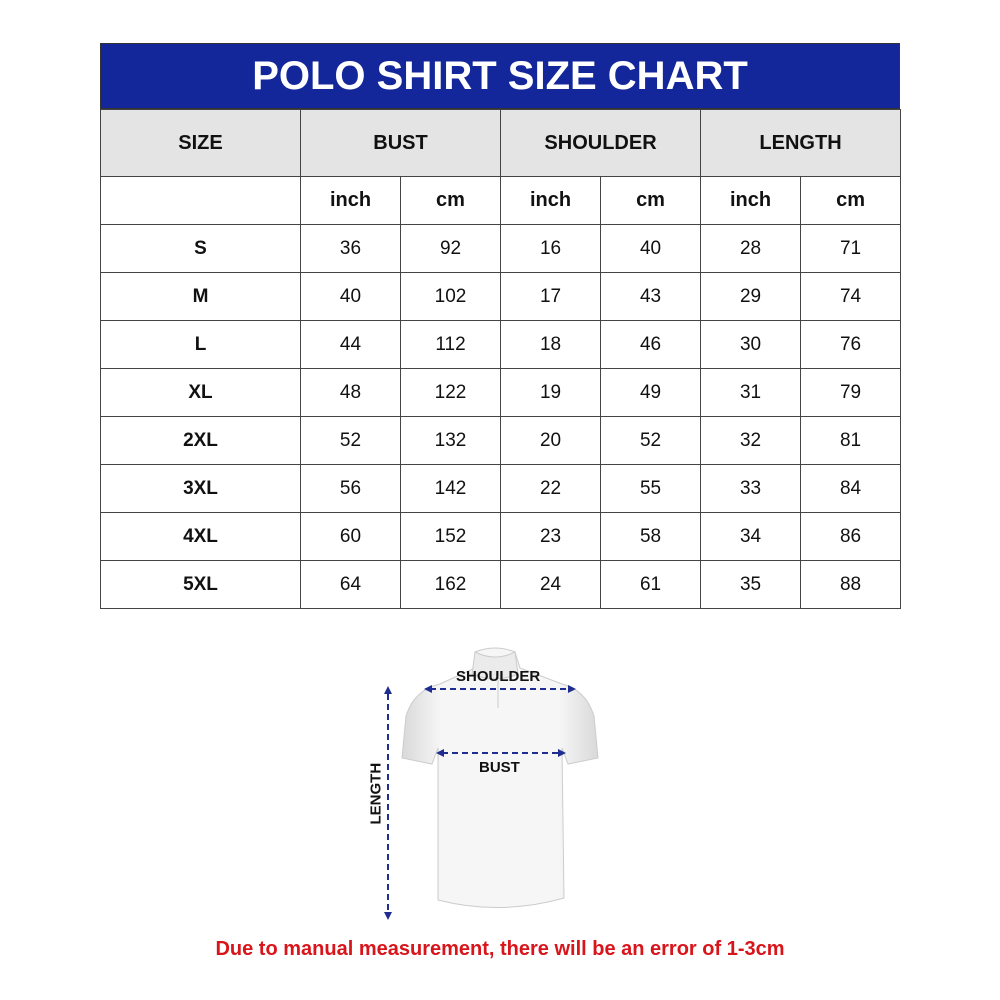 The image size is (1000, 1000). I want to click on table-row: 4XL 60 152 23 58 34 86, so click(501, 536).